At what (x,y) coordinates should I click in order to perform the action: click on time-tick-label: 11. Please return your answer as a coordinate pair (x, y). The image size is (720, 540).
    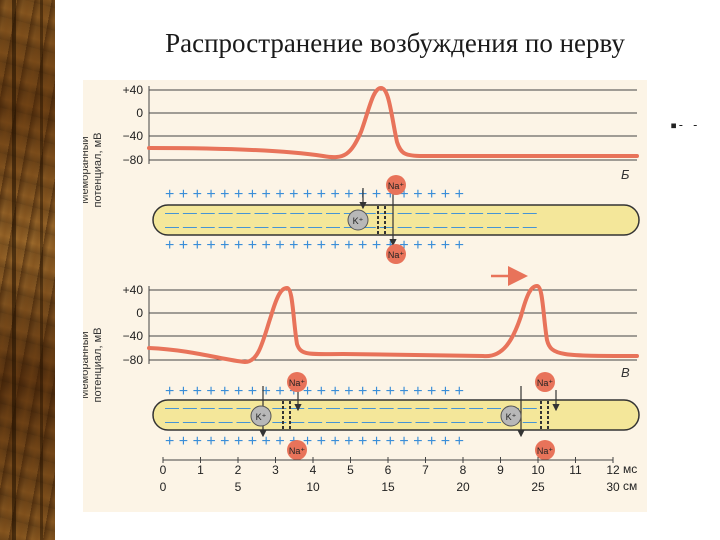
    Looking at the image, I should click on (575, 470).